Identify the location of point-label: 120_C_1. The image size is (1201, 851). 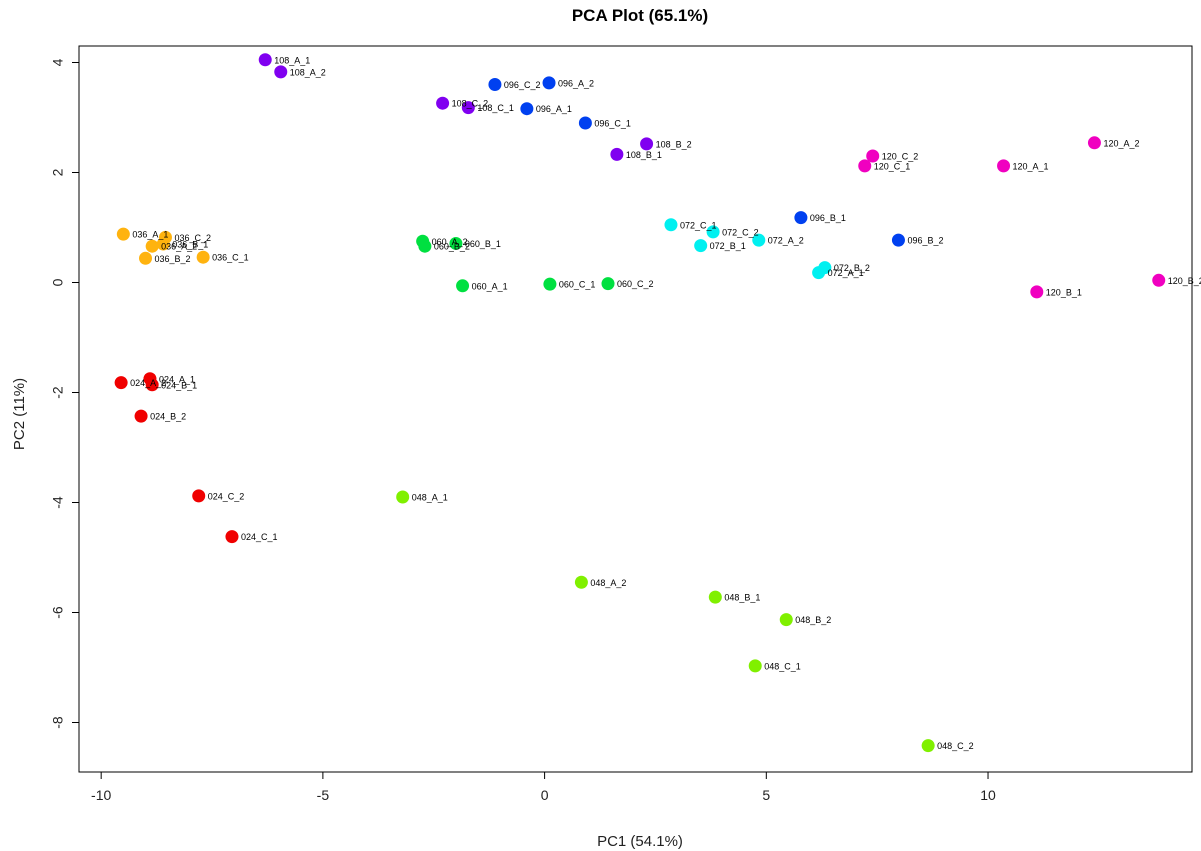
(892, 166).